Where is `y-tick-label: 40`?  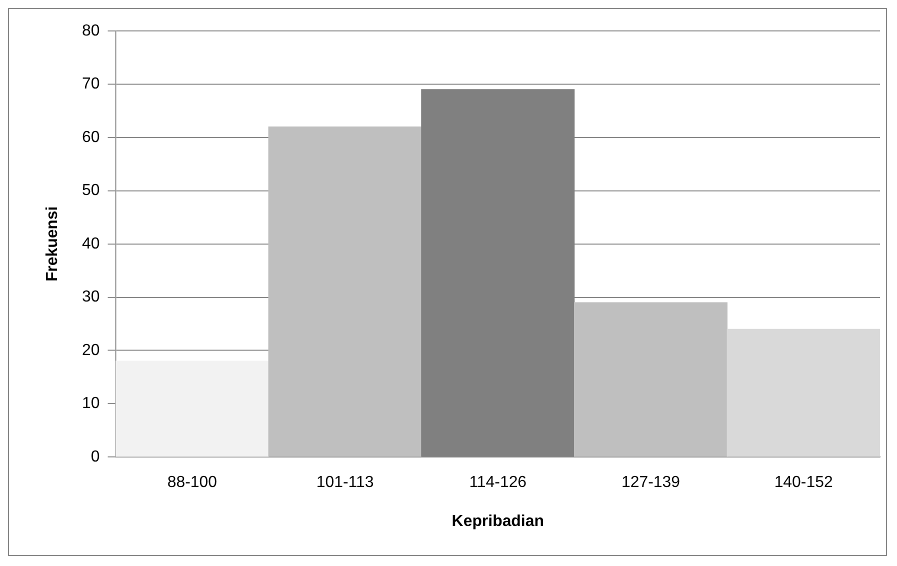 y-tick-label: 40 is located at coordinates (91, 243).